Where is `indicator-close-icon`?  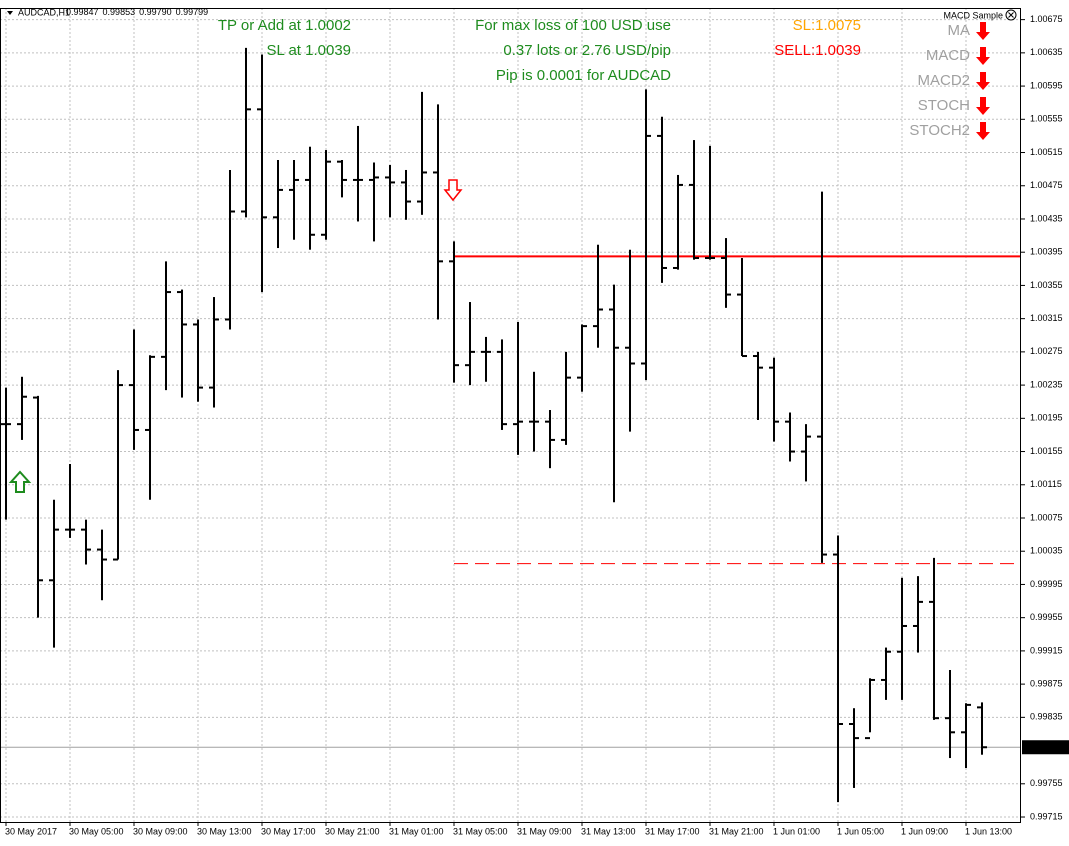 indicator-close-icon is located at coordinates (1011, 15).